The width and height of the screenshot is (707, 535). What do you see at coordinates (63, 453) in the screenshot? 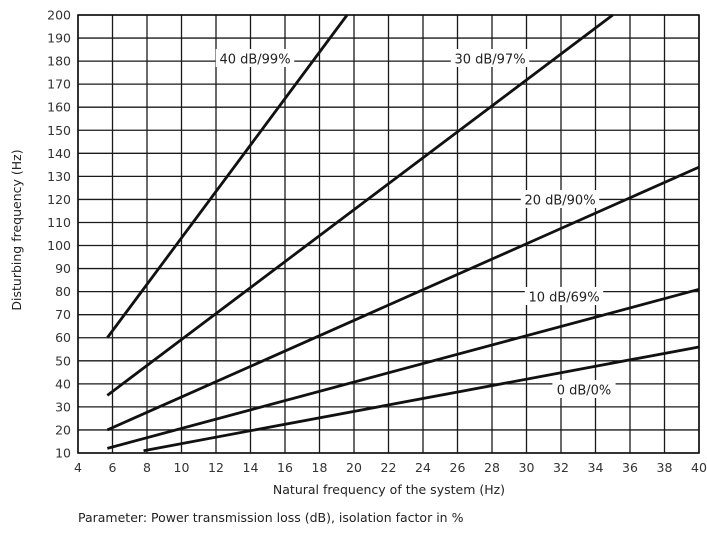
I see `y-tick-label: 10` at bounding box center [63, 453].